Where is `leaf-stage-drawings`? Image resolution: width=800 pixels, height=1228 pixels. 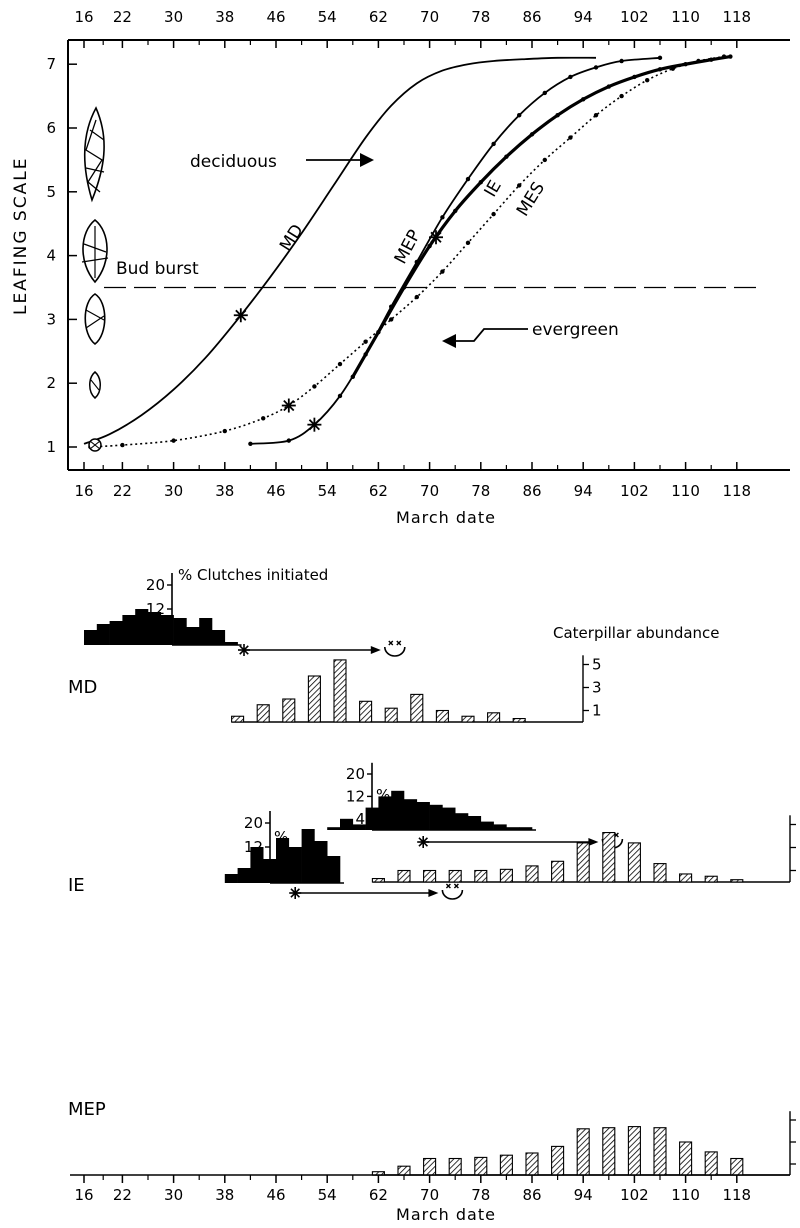
leaf-stage-drawings is located at coordinates (95, 279).